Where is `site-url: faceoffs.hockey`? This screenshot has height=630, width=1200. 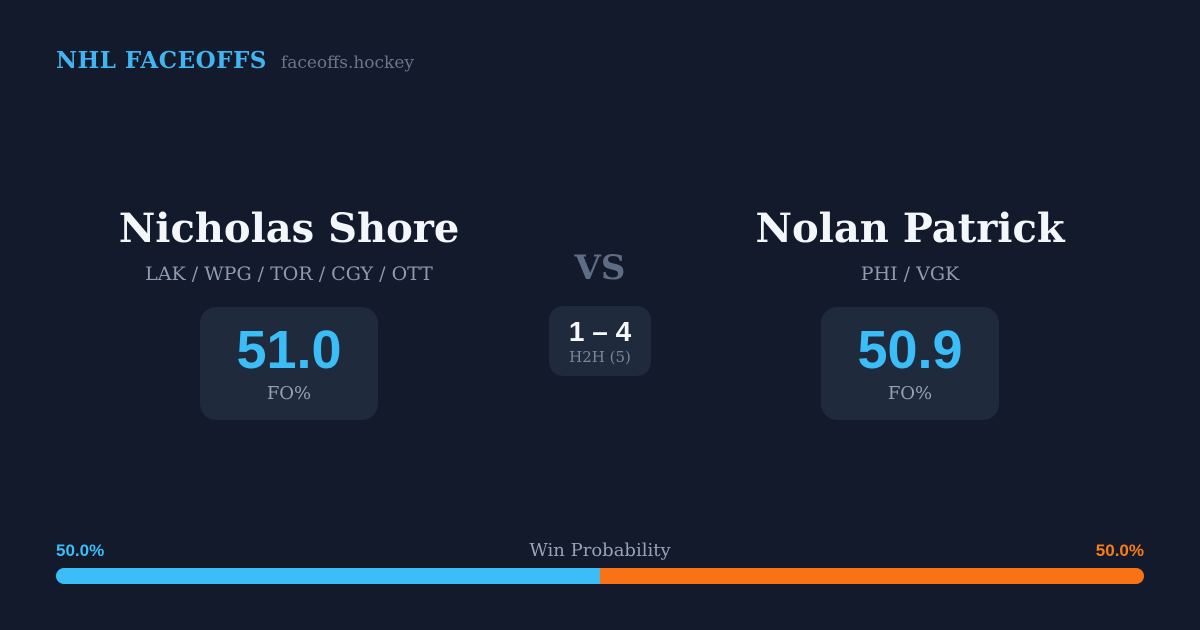
site-url: faceoffs.hockey is located at coordinates (347, 63).